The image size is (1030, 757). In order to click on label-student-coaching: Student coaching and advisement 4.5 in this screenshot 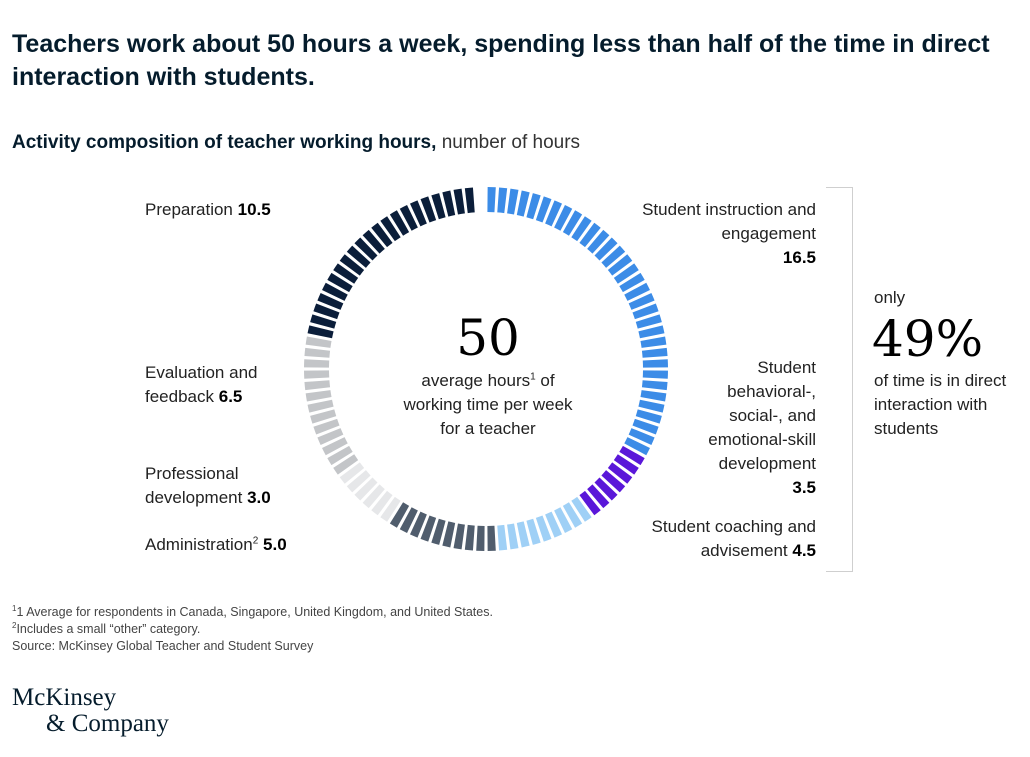, I will do `click(733, 538)`.